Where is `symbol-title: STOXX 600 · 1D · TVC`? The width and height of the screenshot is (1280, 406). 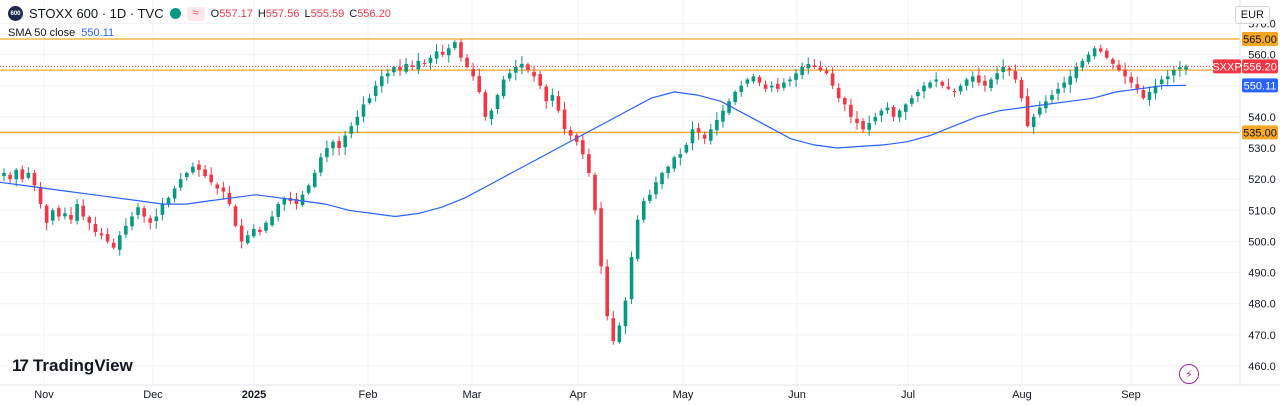
symbol-title: STOXX 600 · 1D · TVC is located at coordinates (96, 13).